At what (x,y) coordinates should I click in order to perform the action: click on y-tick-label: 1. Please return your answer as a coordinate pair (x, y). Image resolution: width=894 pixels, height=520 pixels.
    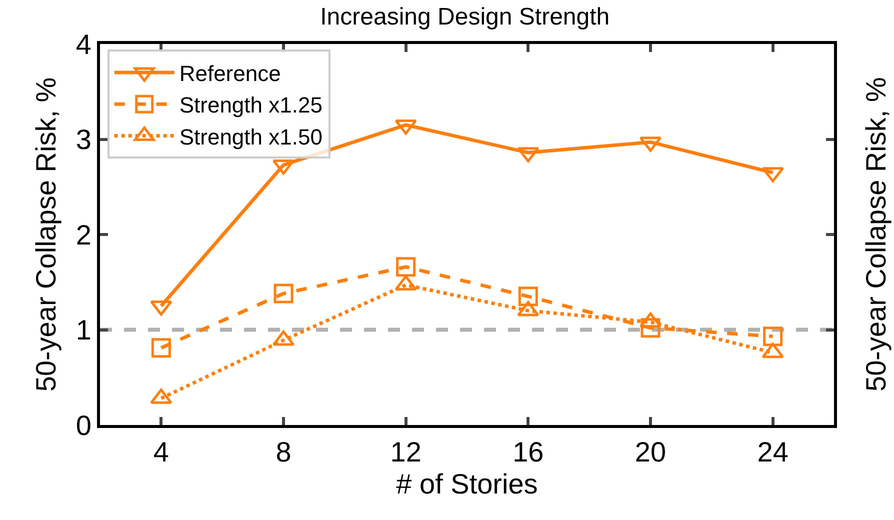
    Looking at the image, I should click on (84, 330).